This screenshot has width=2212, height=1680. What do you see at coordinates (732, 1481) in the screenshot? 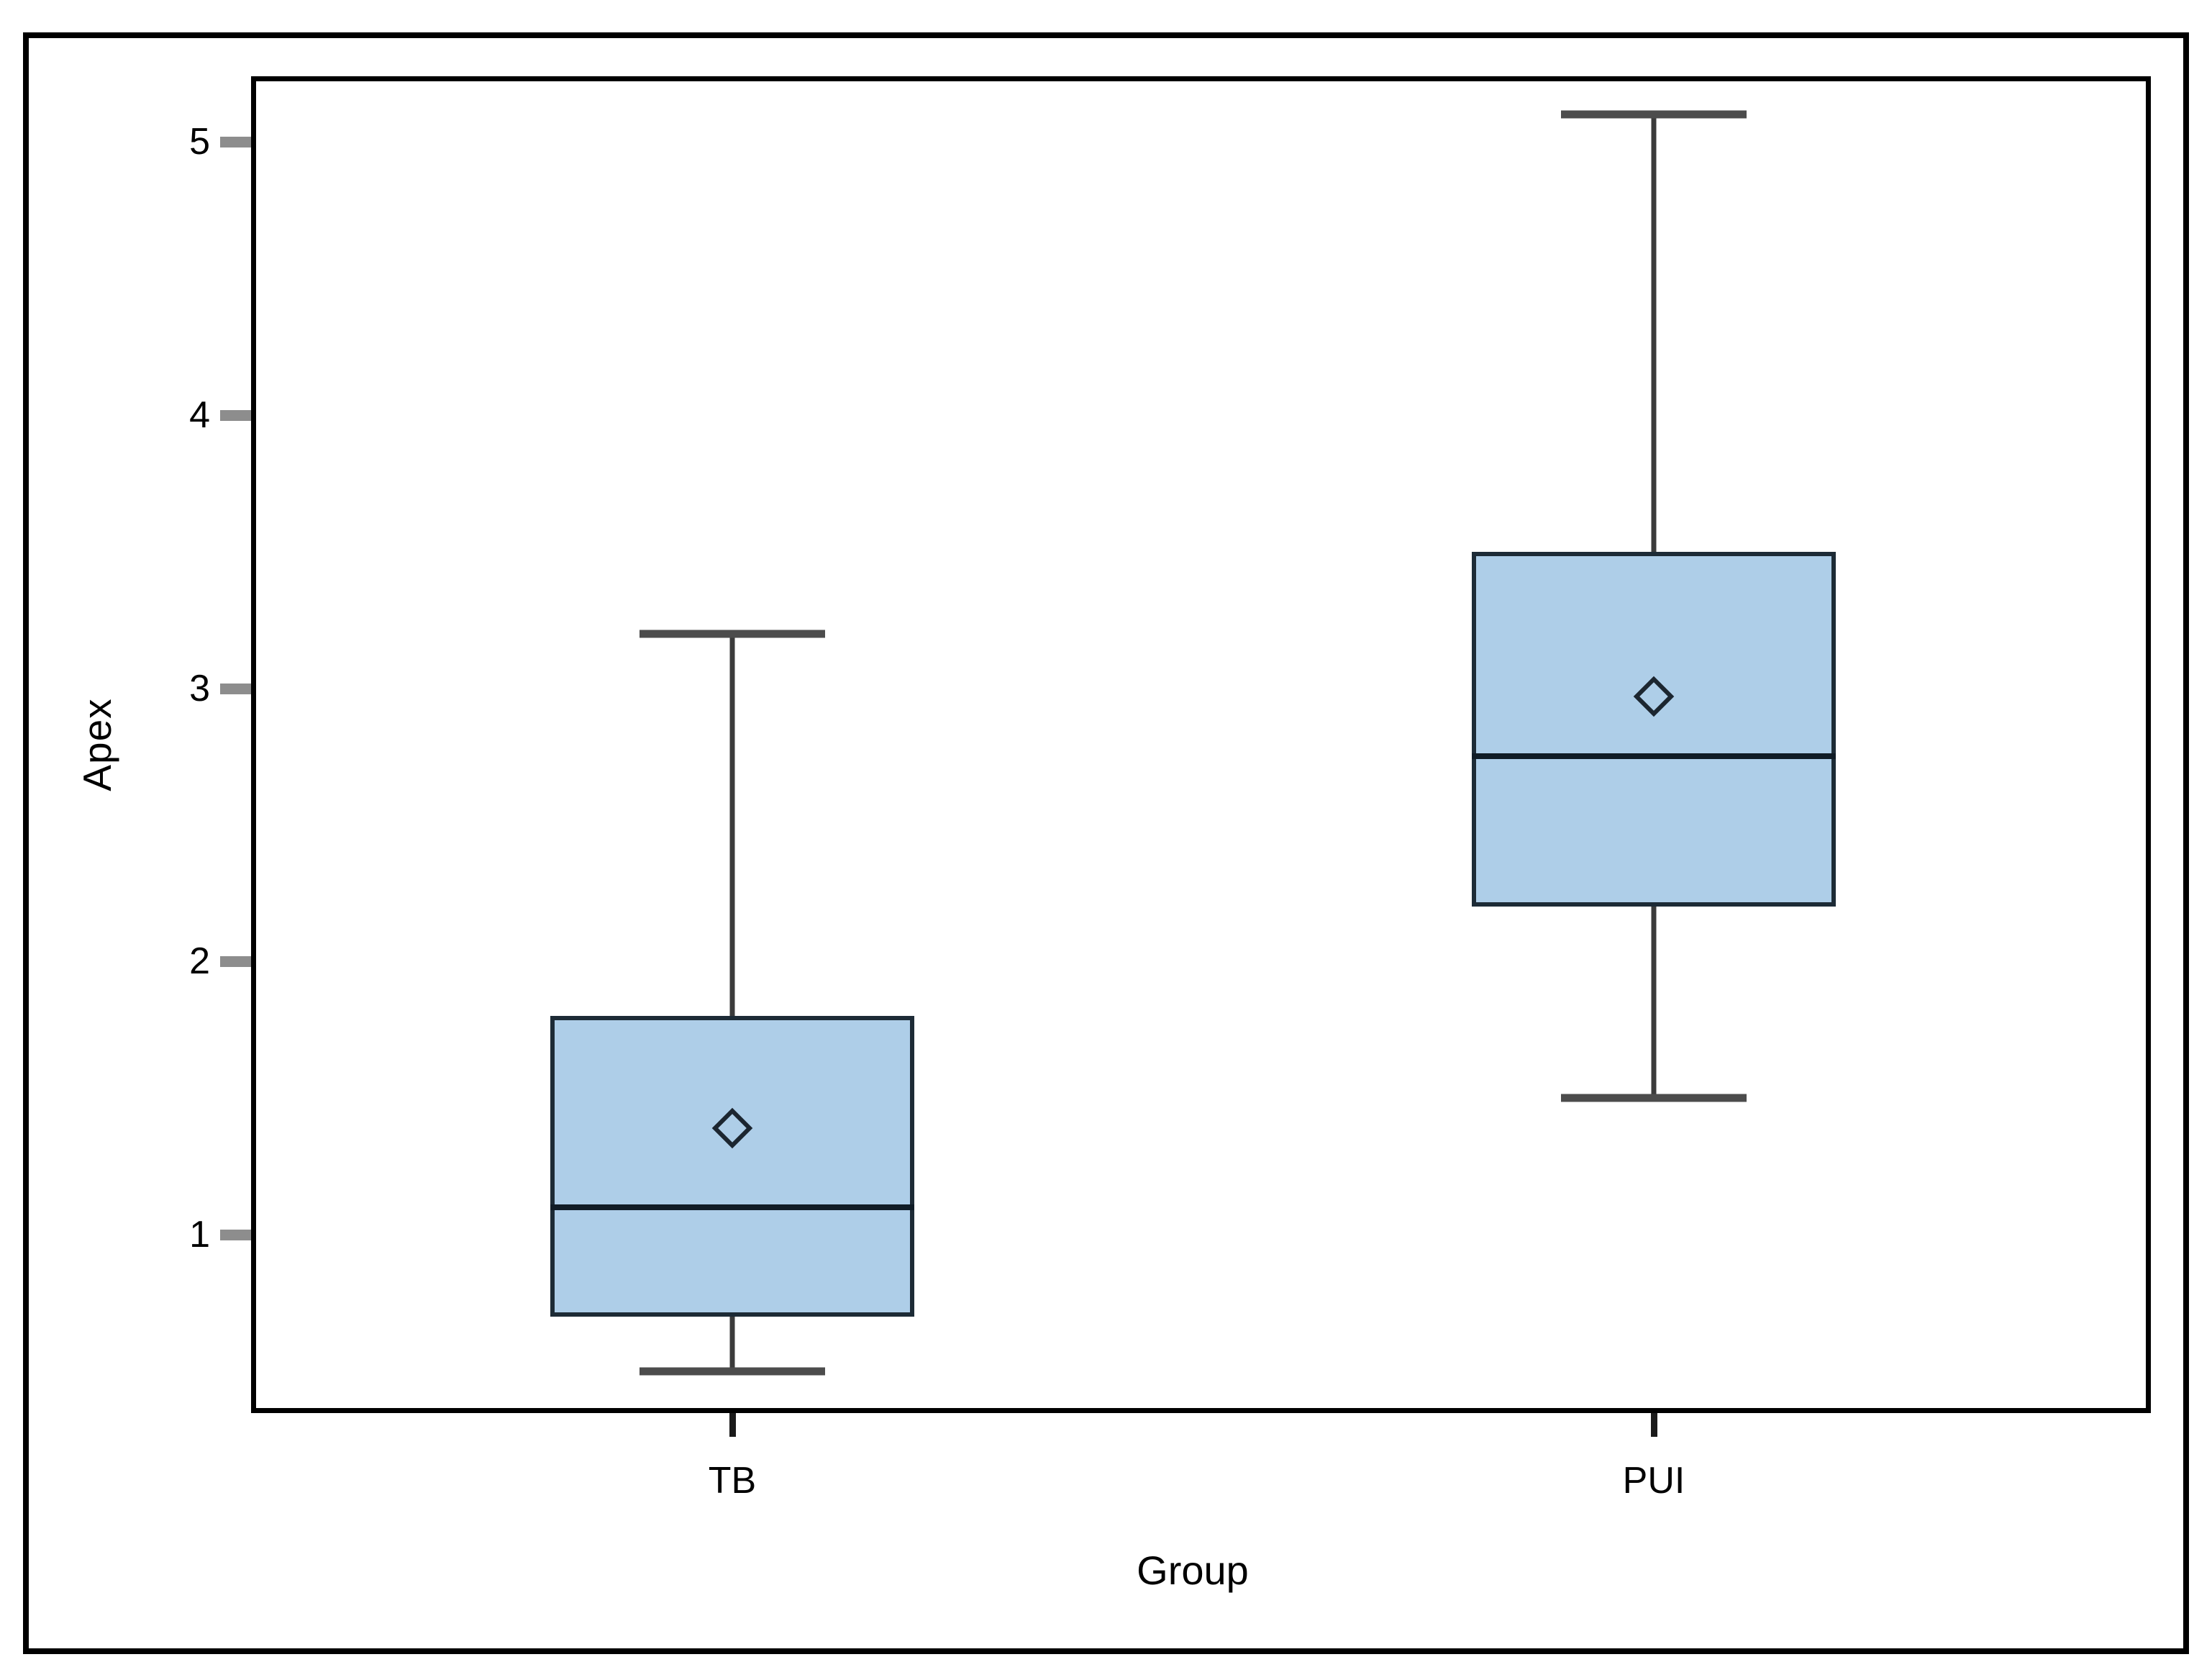
I see `x-tick-label: TB` at bounding box center [732, 1481].